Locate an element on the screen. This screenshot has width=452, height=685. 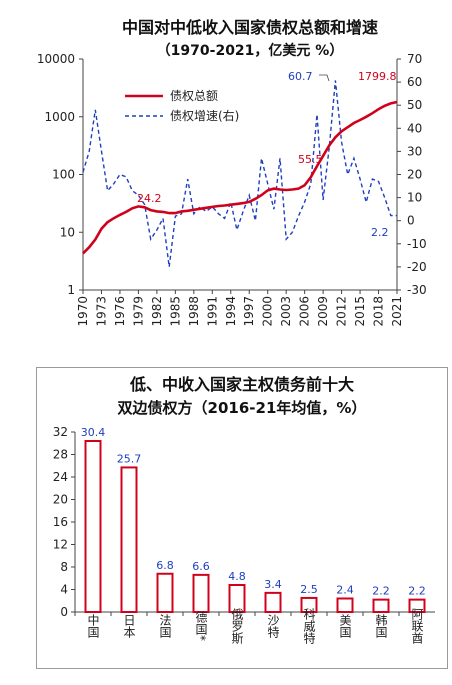
chart2-y-tick-label: 24 is located at coordinates (60, 477).